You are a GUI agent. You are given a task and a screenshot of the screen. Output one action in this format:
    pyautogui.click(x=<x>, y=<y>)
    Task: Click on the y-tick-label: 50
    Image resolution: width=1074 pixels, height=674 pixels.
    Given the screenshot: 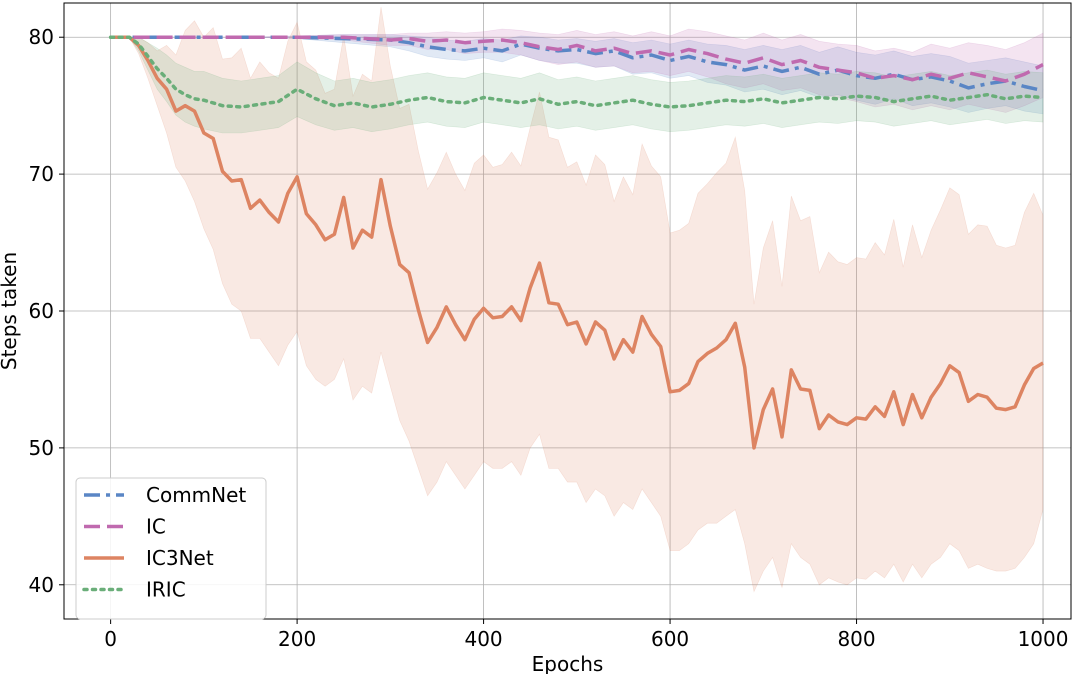 What is the action you would take?
    pyautogui.click(x=41, y=448)
    